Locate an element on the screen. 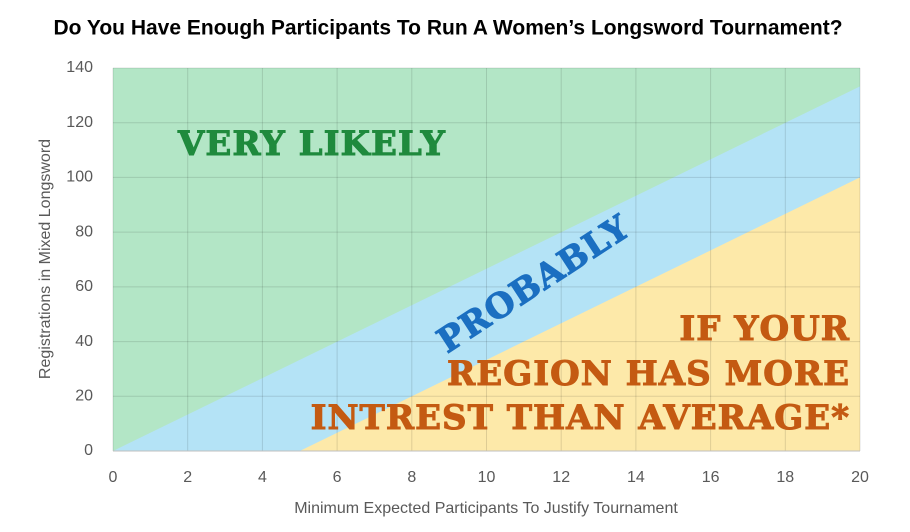 The height and width of the screenshot is (532, 910). x-tick-label: 14 is located at coordinates (636, 477).